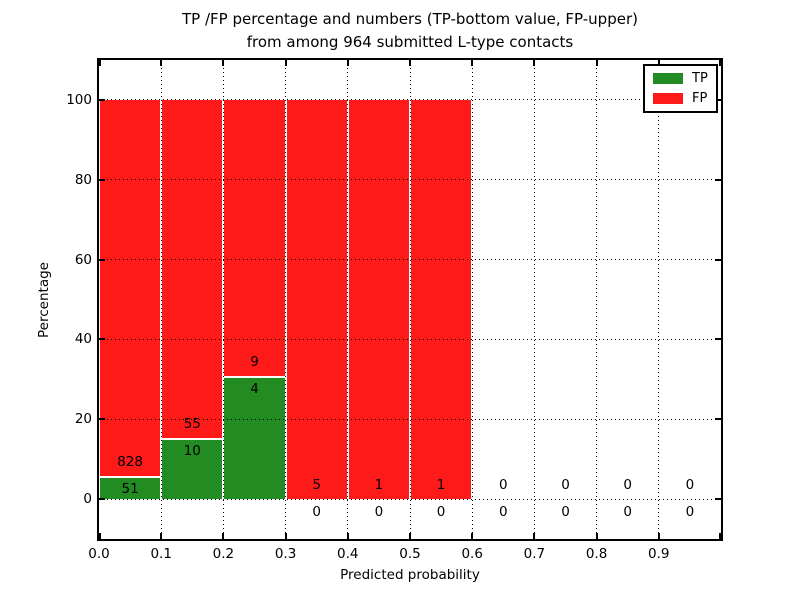 This screenshot has width=800, height=600. What do you see at coordinates (285, 554) in the screenshot?
I see `x-tick-label: 0.3` at bounding box center [285, 554].